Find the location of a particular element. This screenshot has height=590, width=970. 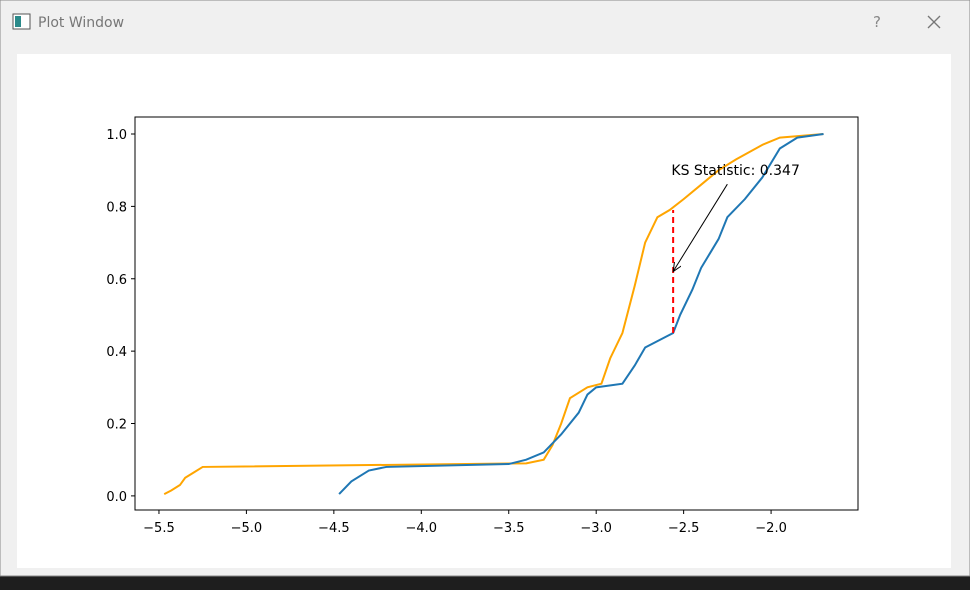

x-tick-label: −5.5 is located at coordinates (159, 528).